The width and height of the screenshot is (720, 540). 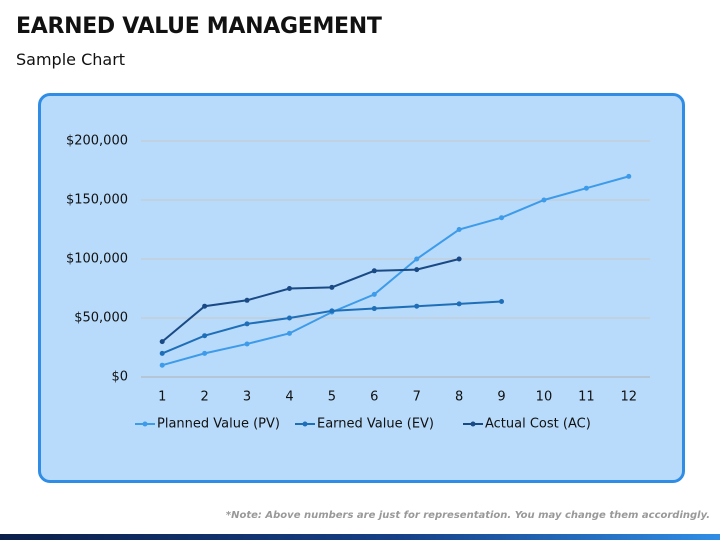 What do you see at coordinates (374, 397) in the screenshot?
I see `x-tick-label: 6` at bounding box center [374, 397].